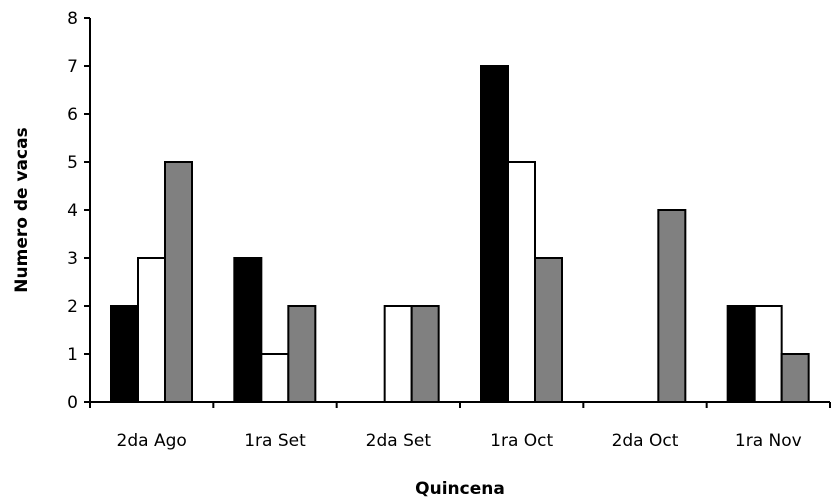  What do you see at coordinates (494, 234) in the screenshot?
I see `bar-series-1-1ra-oct` at bounding box center [494, 234].